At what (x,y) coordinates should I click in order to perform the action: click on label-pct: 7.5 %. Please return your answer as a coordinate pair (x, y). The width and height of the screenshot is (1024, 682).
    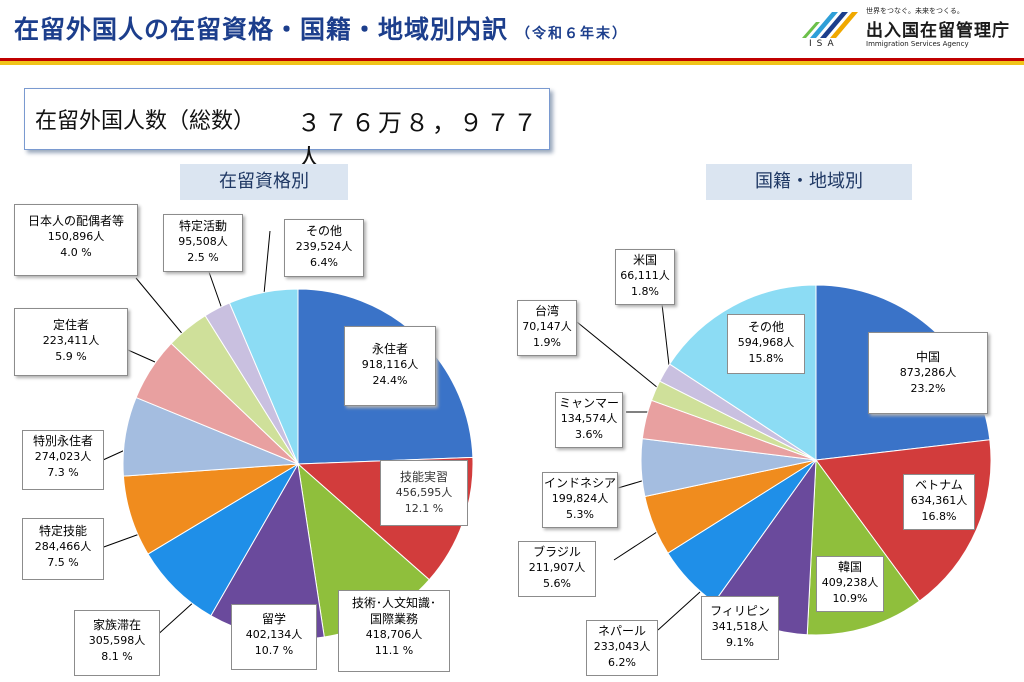
    Looking at the image, I should click on (63, 562).